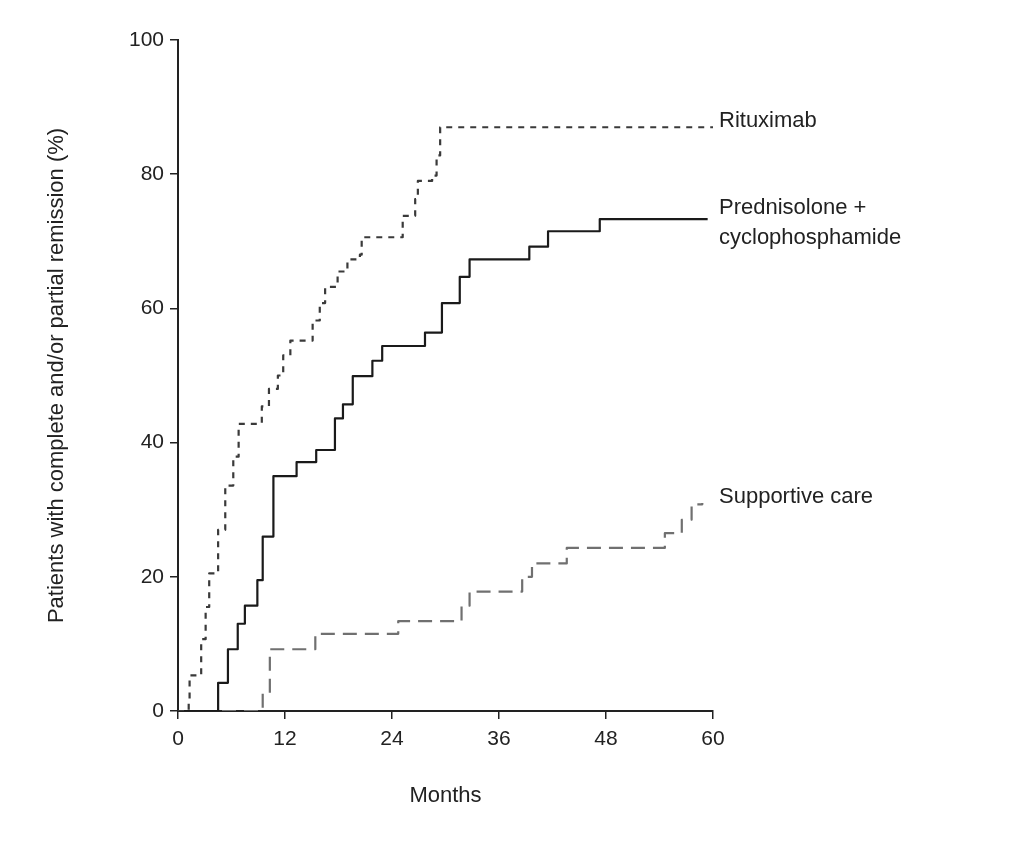  Describe the element at coordinates (499, 738) in the screenshot. I see `x-tick-label: 36` at that location.